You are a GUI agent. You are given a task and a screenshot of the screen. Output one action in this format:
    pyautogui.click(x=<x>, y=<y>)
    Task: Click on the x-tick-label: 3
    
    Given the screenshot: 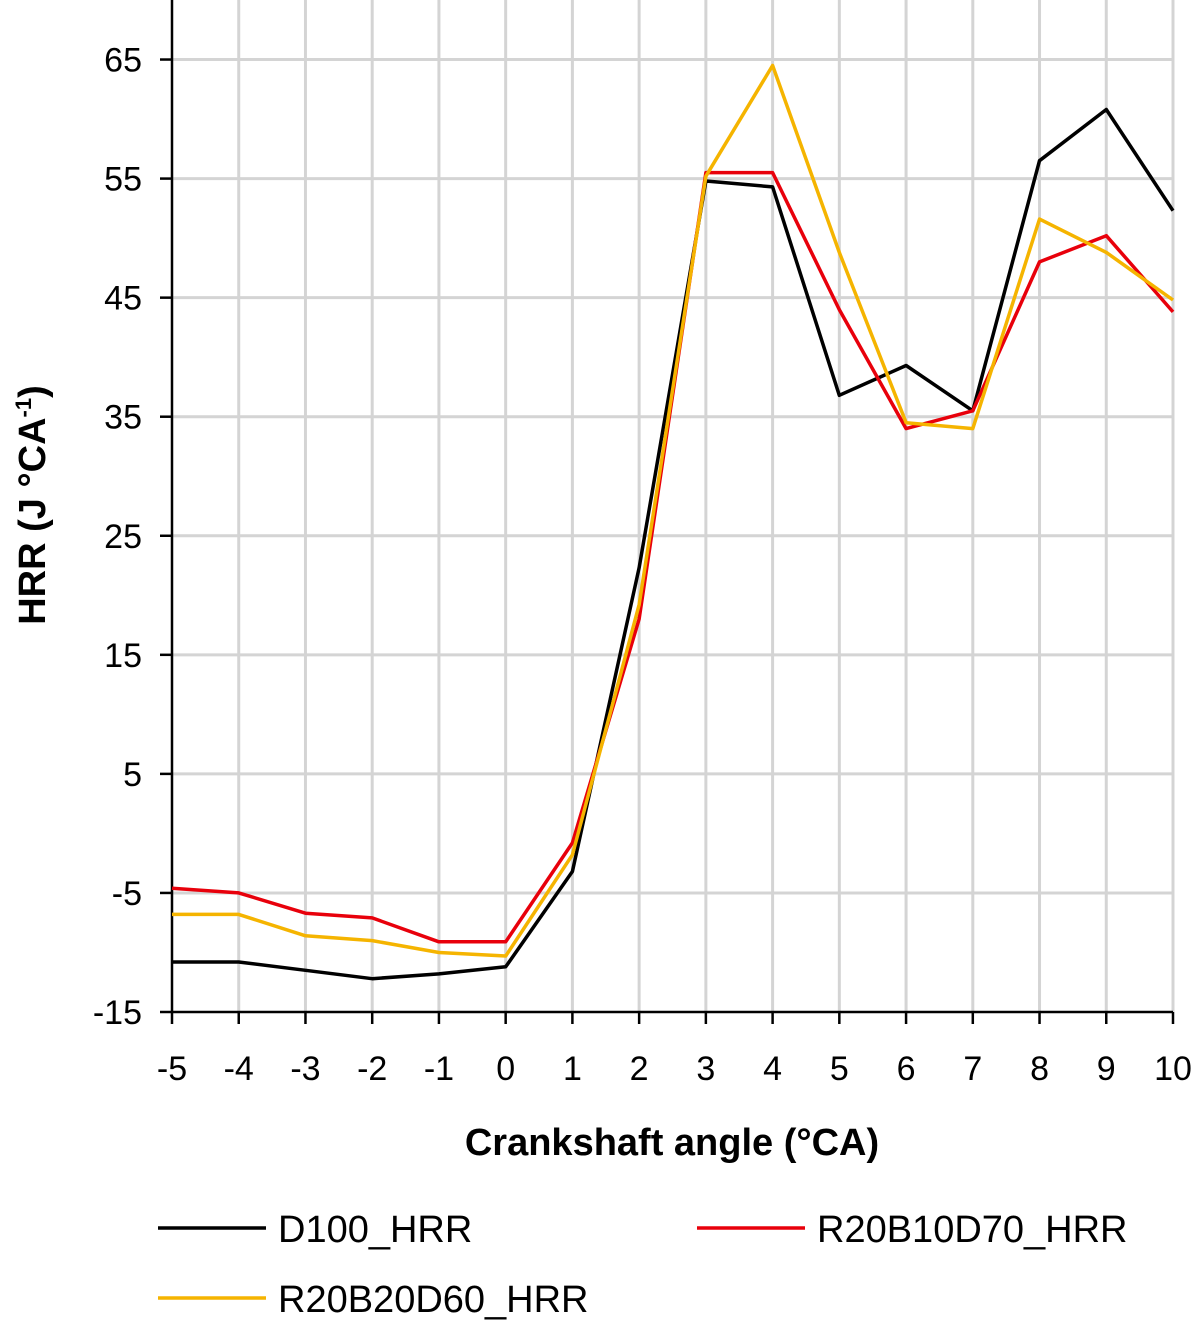 What is the action you would take?
    pyautogui.click(x=705, y=1069)
    